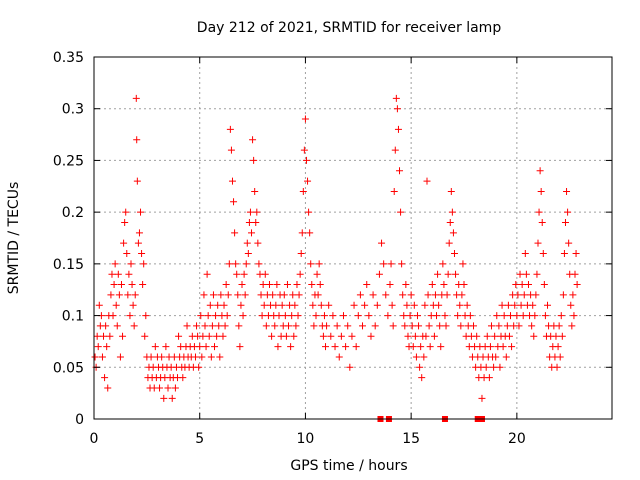 This screenshot has width=640, height=480. What do you see at coordinates (348, 466) in the screenshot?
I see `x-axis-label: GPS time / hours` at bounding box center [348, 466].